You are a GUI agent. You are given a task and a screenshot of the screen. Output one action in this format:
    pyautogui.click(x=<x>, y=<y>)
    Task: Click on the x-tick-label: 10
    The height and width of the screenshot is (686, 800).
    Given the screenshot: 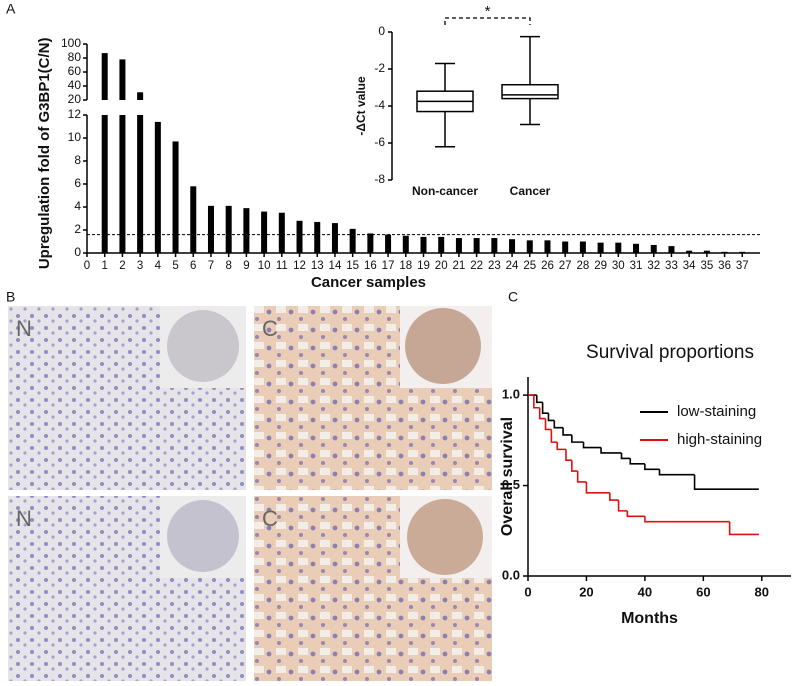 What is the action you would take?
    pyautogui.click(x=264, y=266)
    